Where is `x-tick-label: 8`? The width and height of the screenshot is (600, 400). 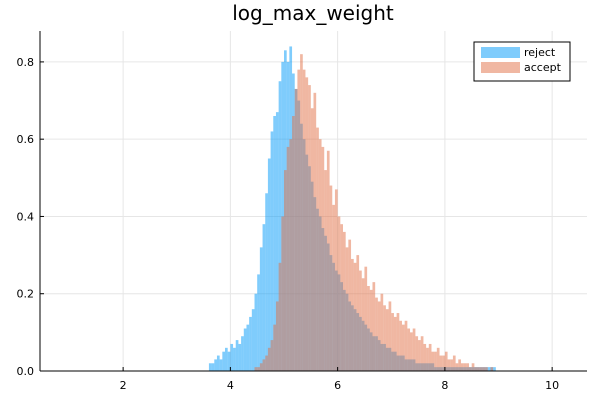 x-tick-label: 8 is located at coordinates (444, 385).